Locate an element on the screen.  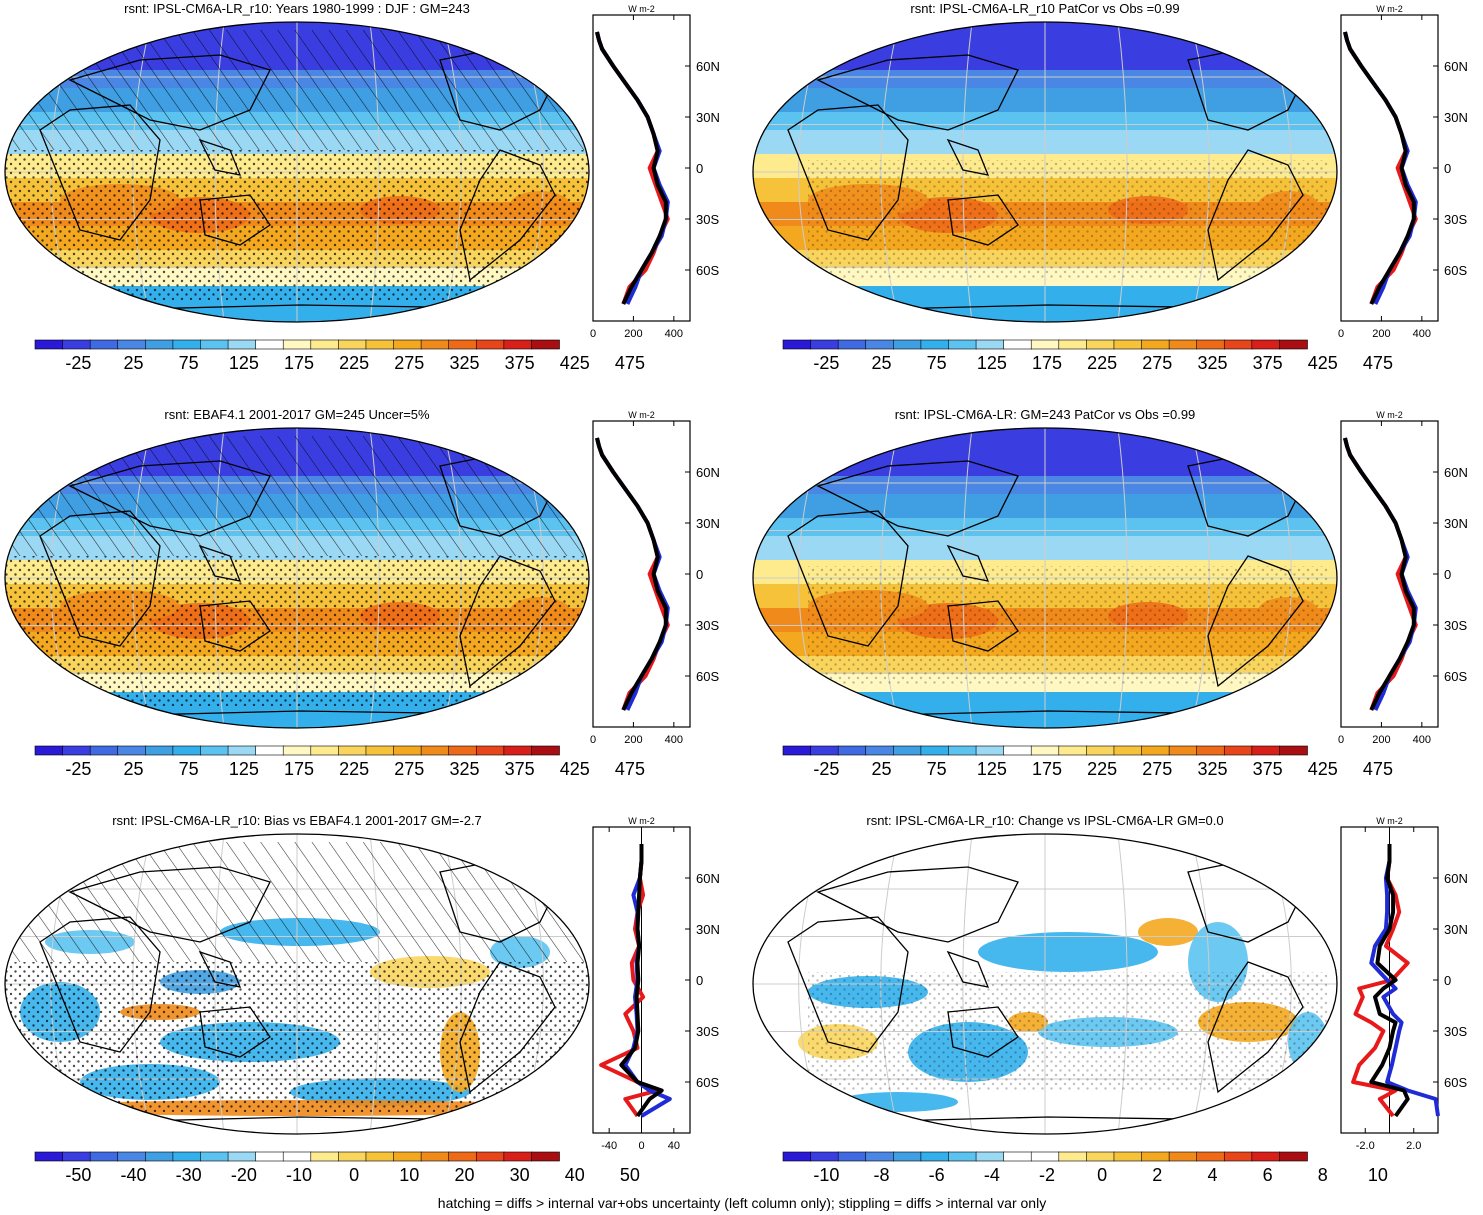
map-field is located at coordinates (1045, 984).